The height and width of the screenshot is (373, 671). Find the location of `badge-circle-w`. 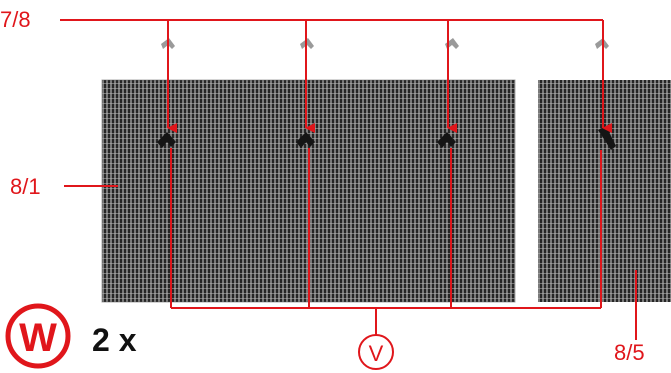

badge-circle-w is located at coordinates (38, 336).